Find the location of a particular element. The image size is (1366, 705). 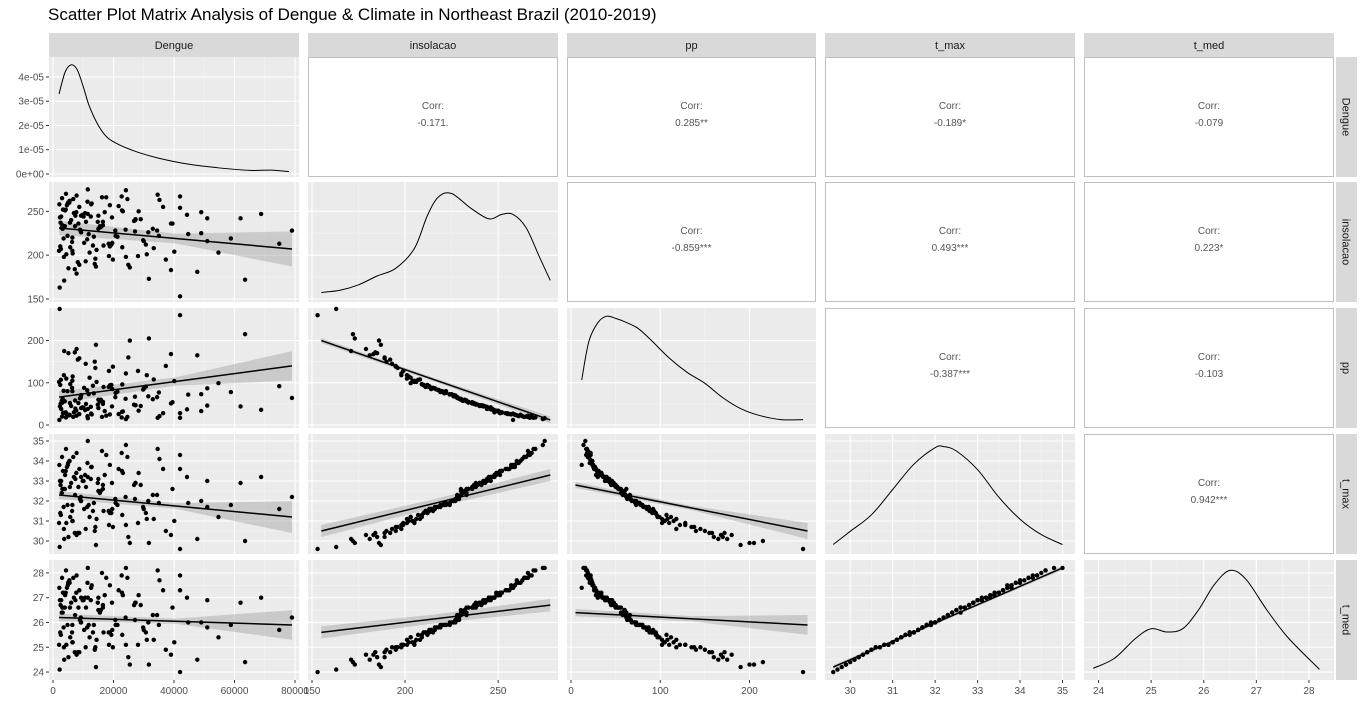

x-tick-label: 150 is located at coordinates (312, 691).